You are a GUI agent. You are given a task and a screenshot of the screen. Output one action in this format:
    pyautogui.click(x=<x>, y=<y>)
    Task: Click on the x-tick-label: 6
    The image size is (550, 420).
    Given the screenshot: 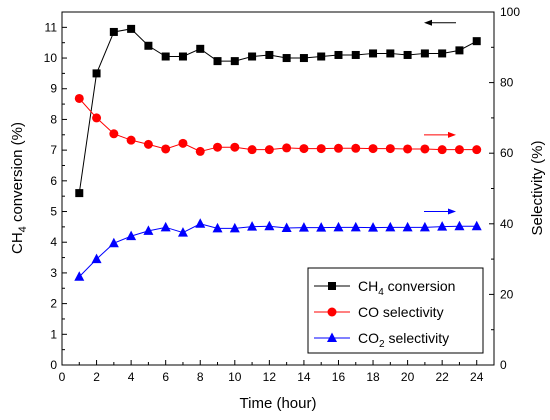 What is the action you would take?
    pyautogui.click(x=165, y=377)
    